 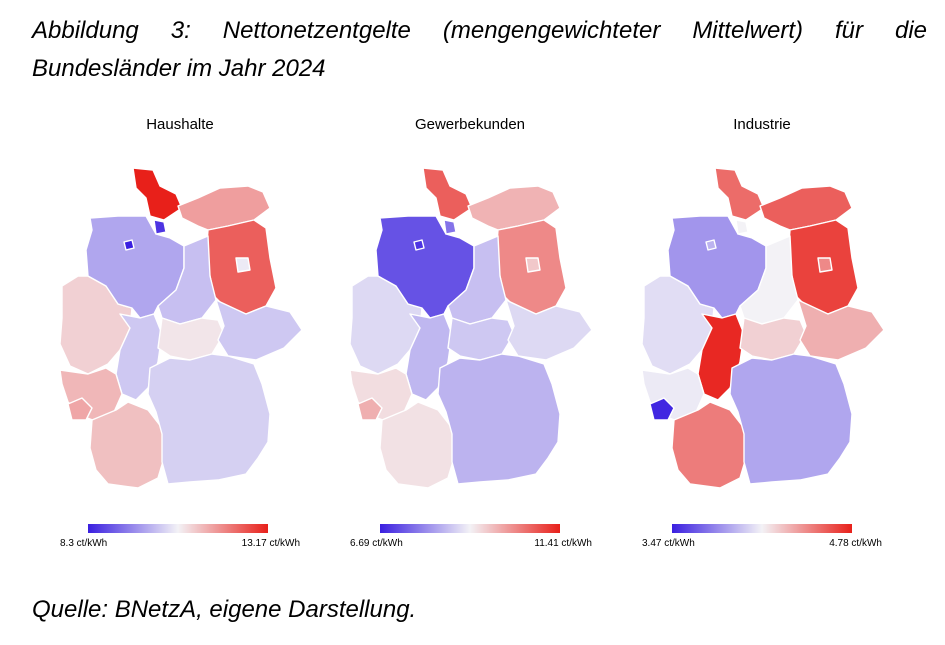 What do you see at coordinates (762, 124) in the screenshot?
I see `panel-title: Industrie` at bounding box center [762, 124].